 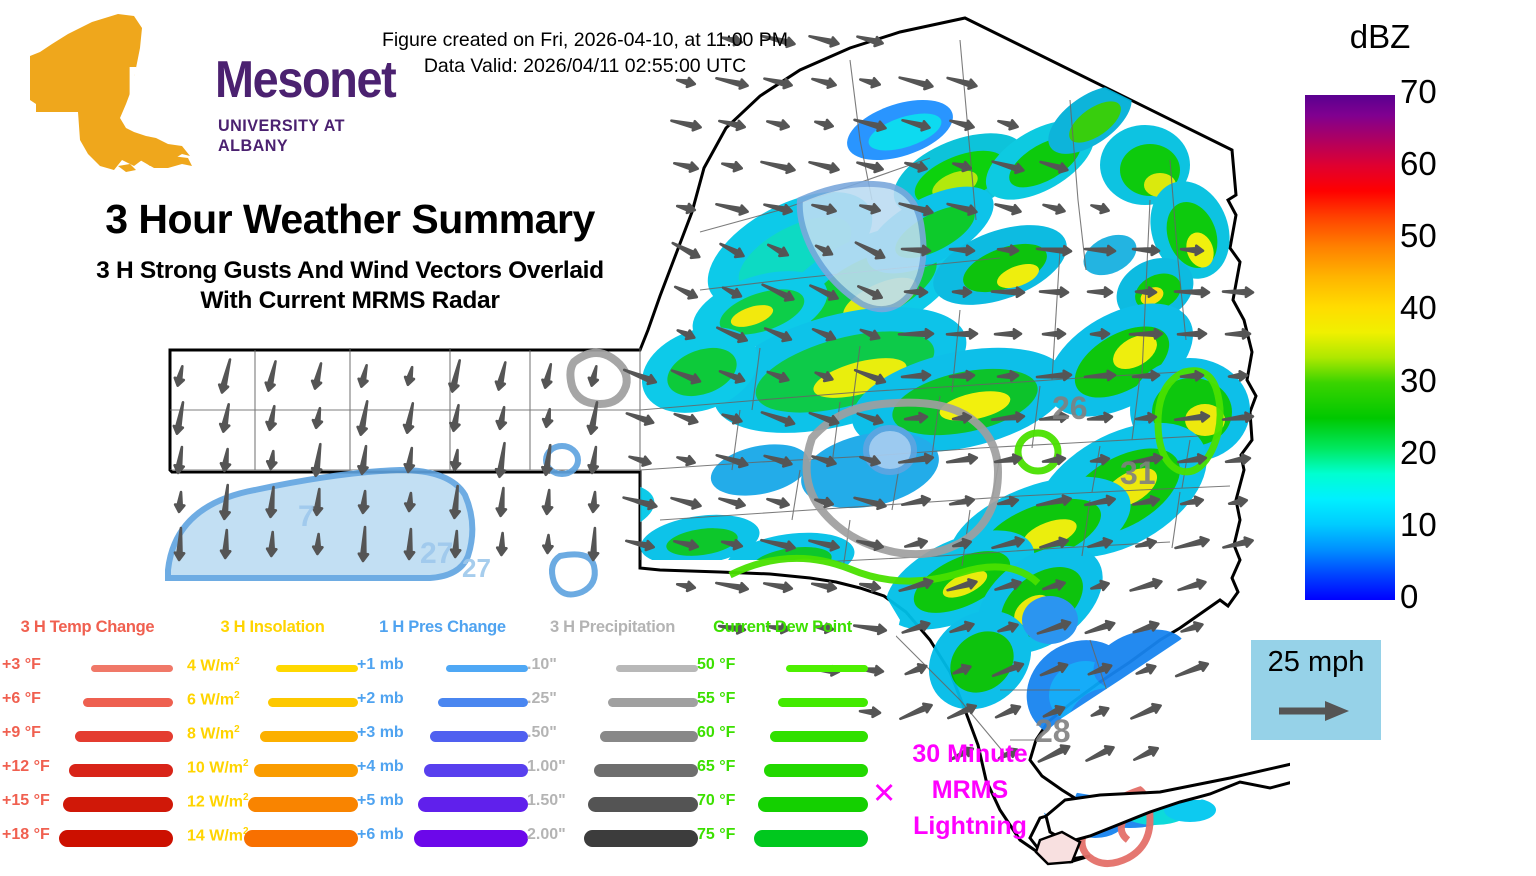 What do you see at coordinates (612, 702) in the screenshot?
I see `legend-item: .25"` at bounding box center [612, 702].